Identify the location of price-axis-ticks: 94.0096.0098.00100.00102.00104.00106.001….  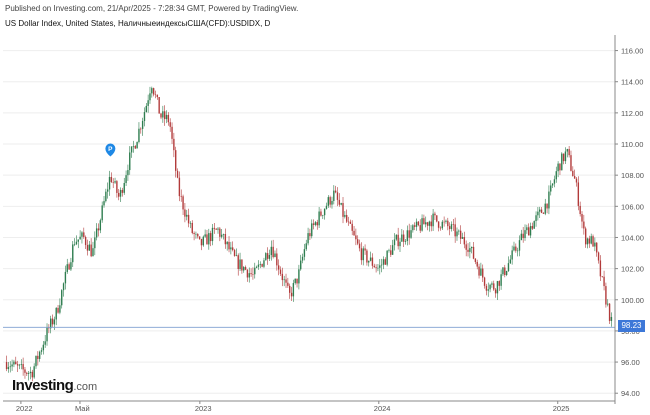
(629, 222).